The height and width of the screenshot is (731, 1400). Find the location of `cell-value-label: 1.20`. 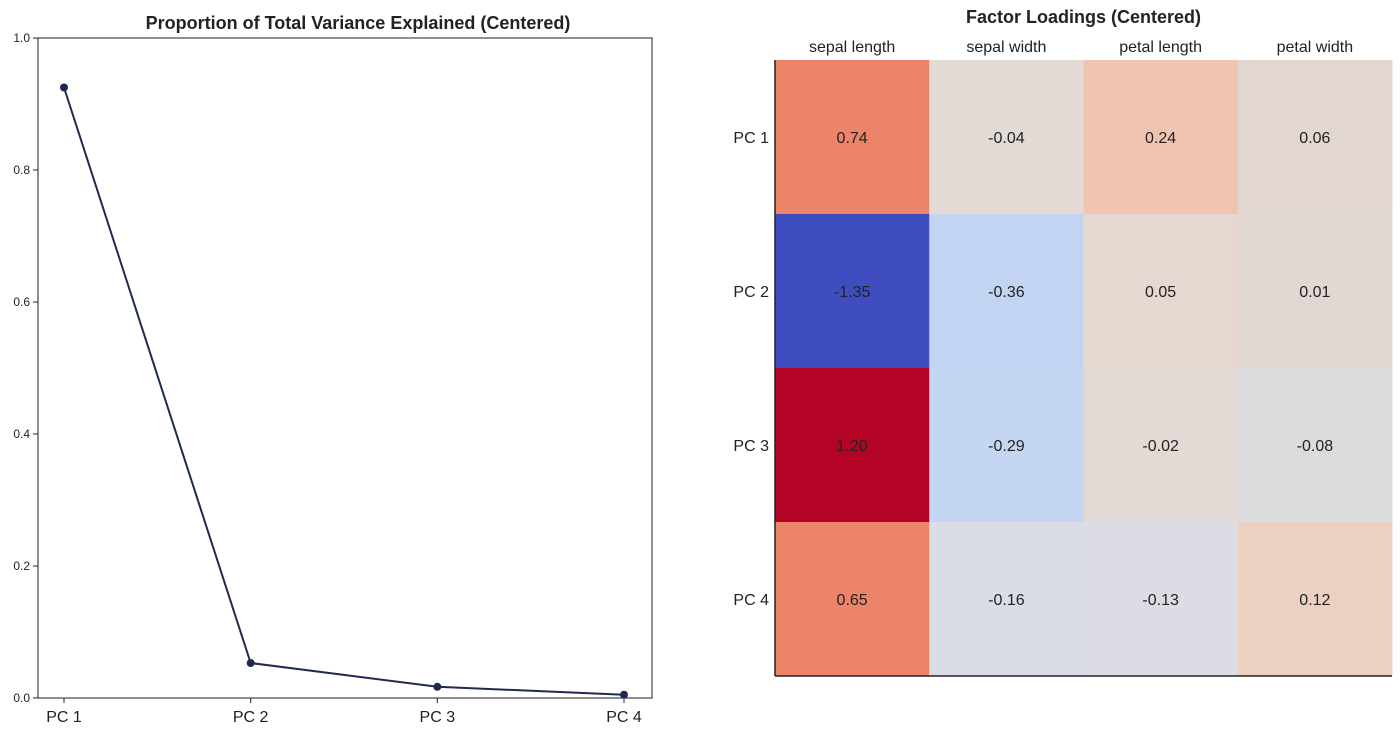

cell-value-label: 1.20 is located at coordinates (852, 446).